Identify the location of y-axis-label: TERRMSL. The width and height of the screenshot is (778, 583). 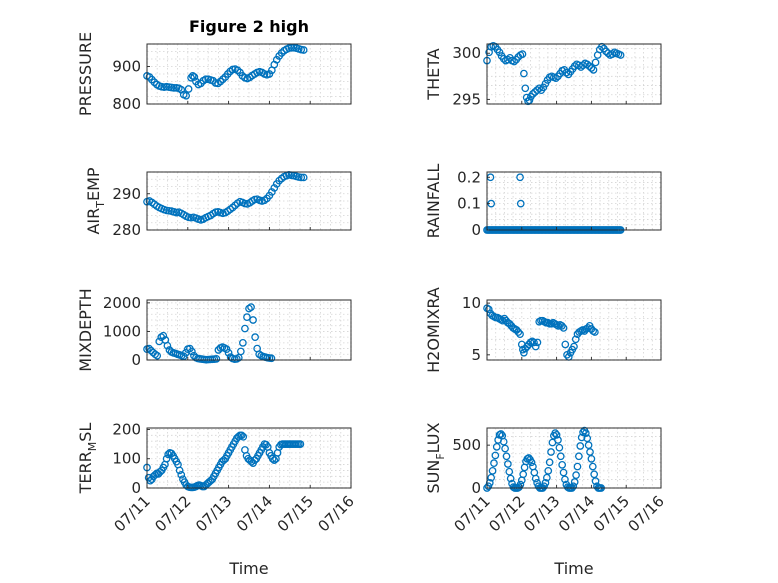
(87, 459).